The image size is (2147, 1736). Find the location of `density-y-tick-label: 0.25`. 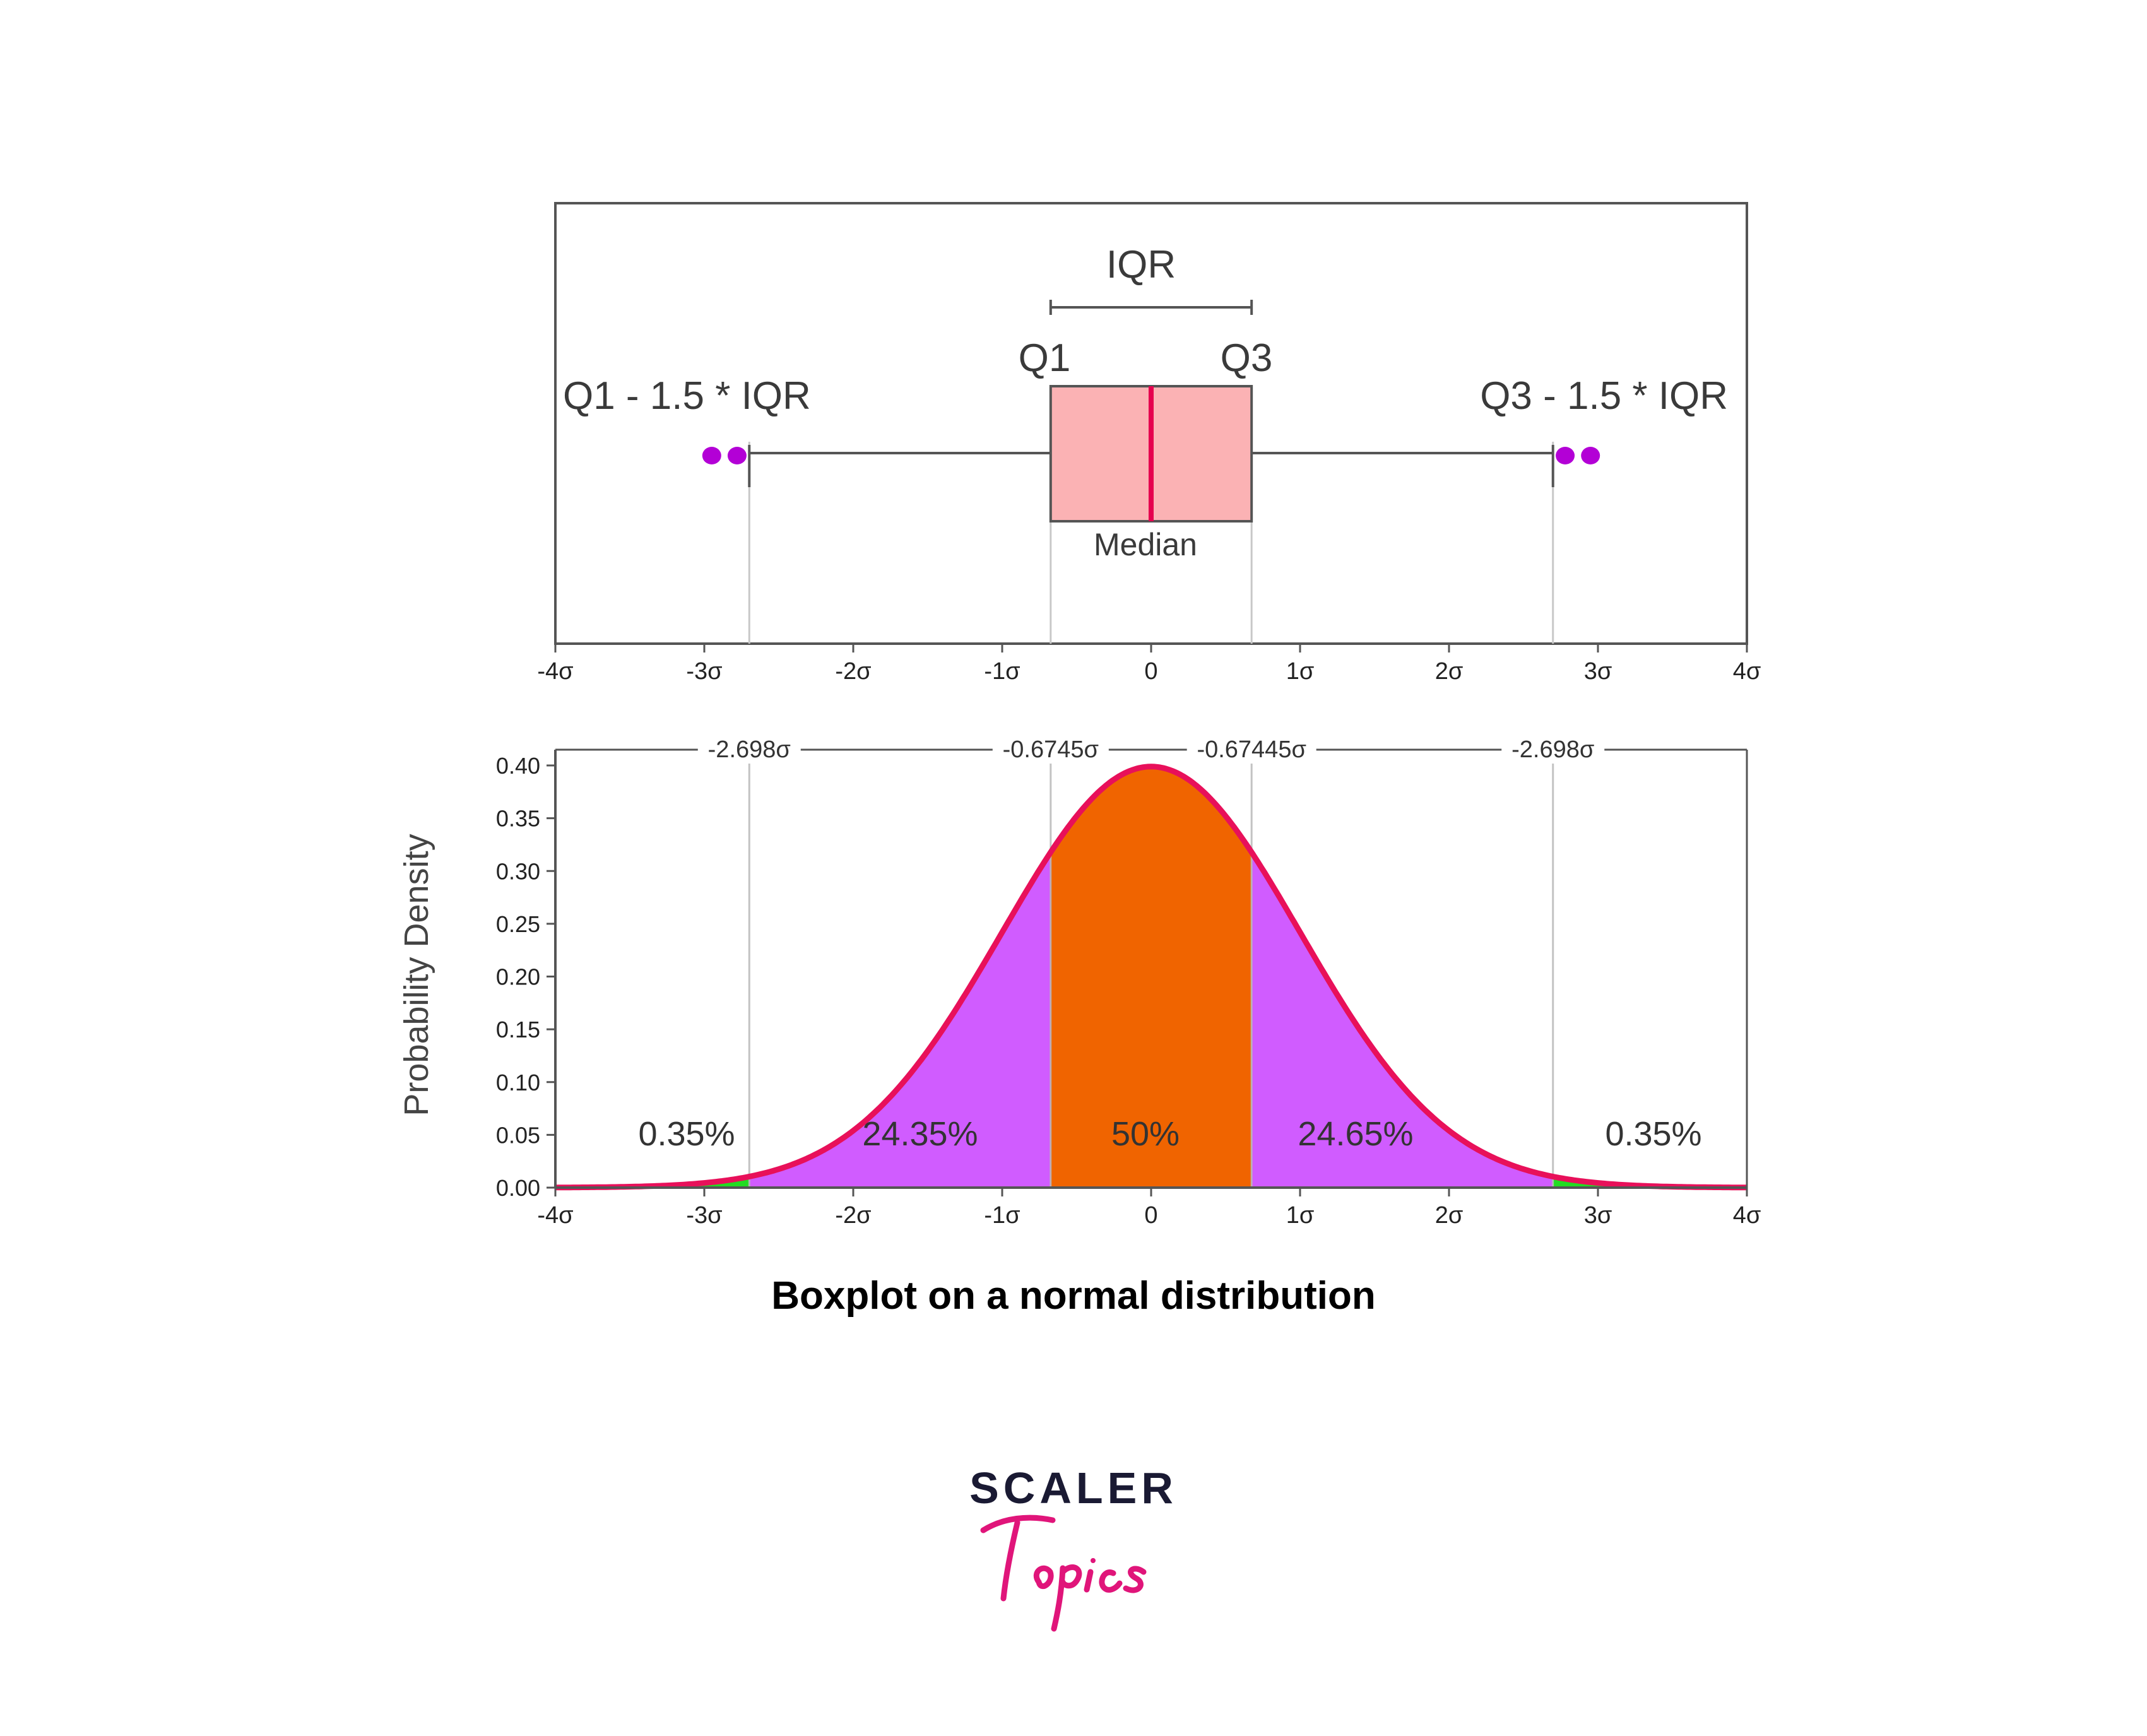

density-y-tick-label: 0.25 is located at coordinates (518, 924).